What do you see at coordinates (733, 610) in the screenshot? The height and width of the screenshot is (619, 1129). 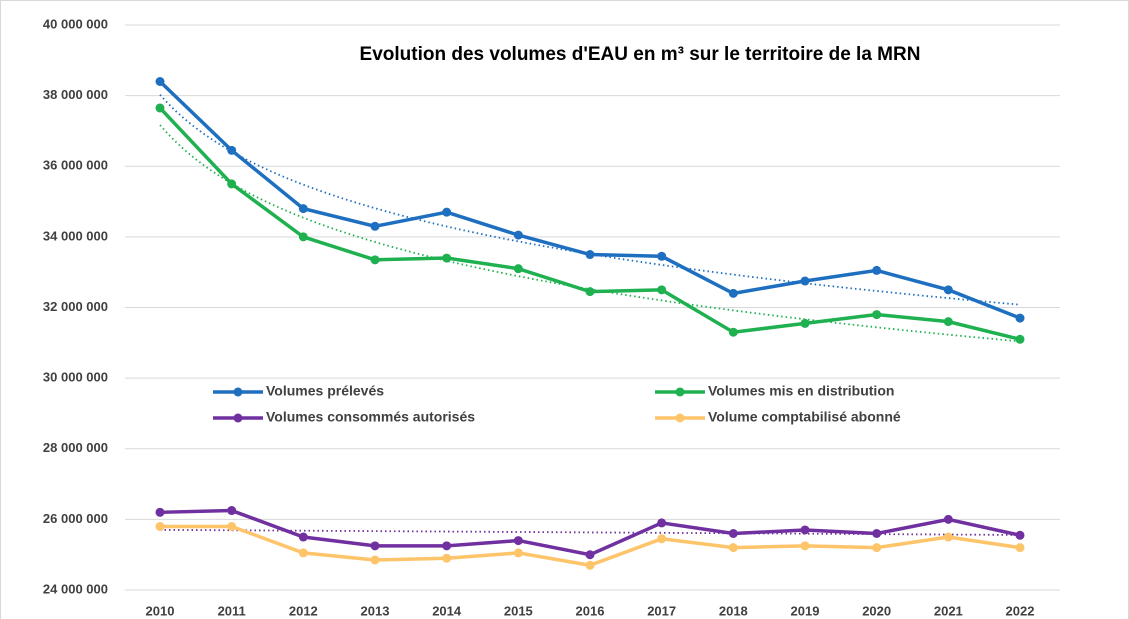 I see `x-tick-label: 2018` at bounding box center [733, 610].